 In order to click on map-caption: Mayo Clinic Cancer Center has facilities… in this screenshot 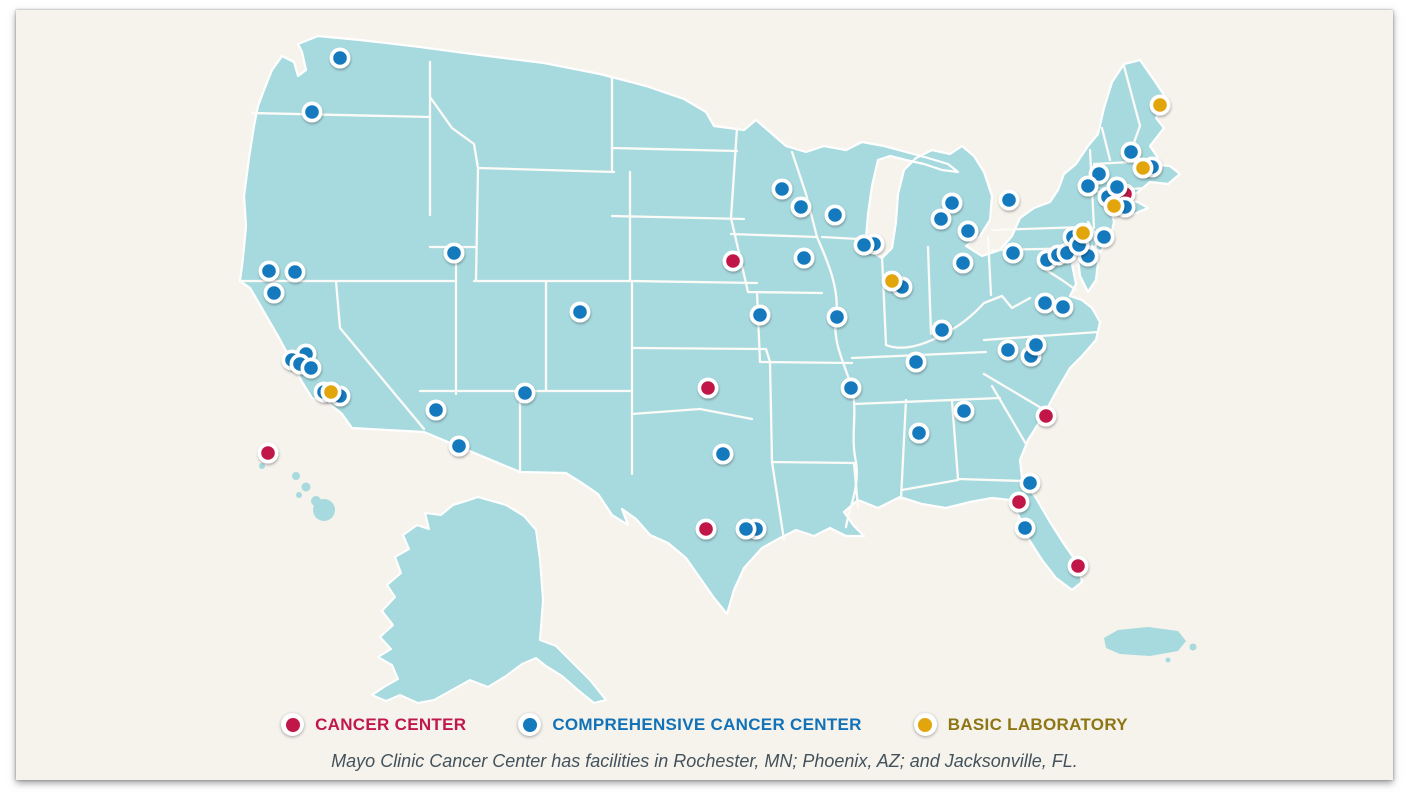, I will do `click(704, 761)`.